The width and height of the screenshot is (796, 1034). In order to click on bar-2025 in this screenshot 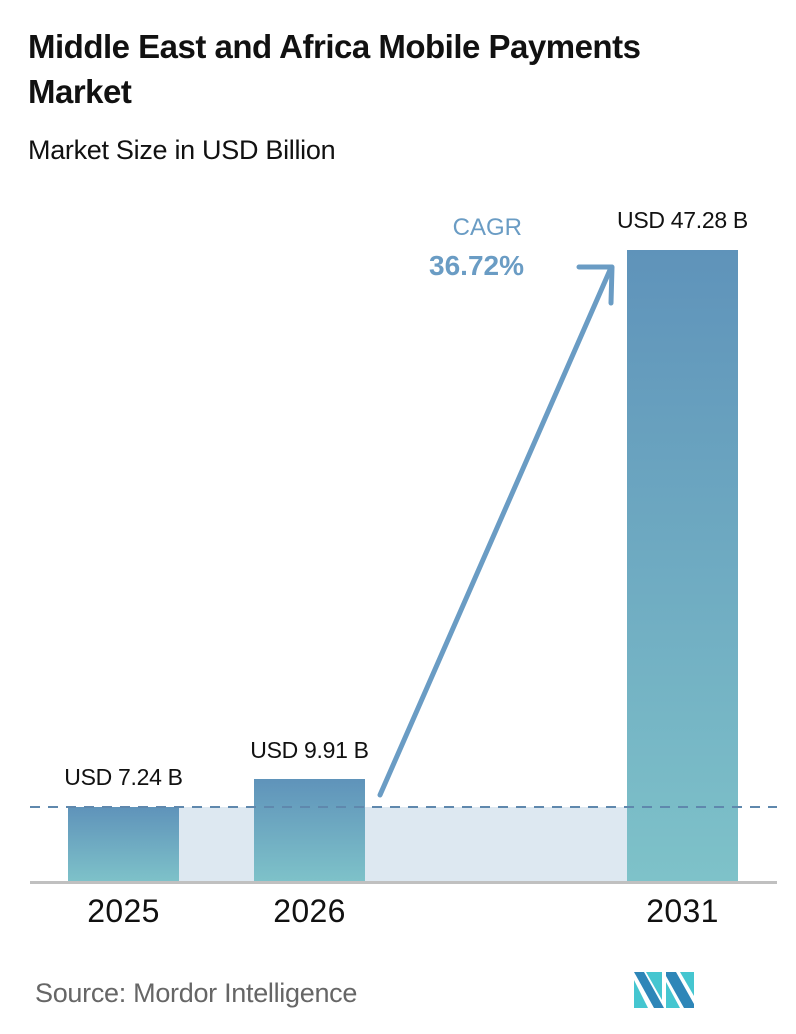, I will do `click(123, 844)`.